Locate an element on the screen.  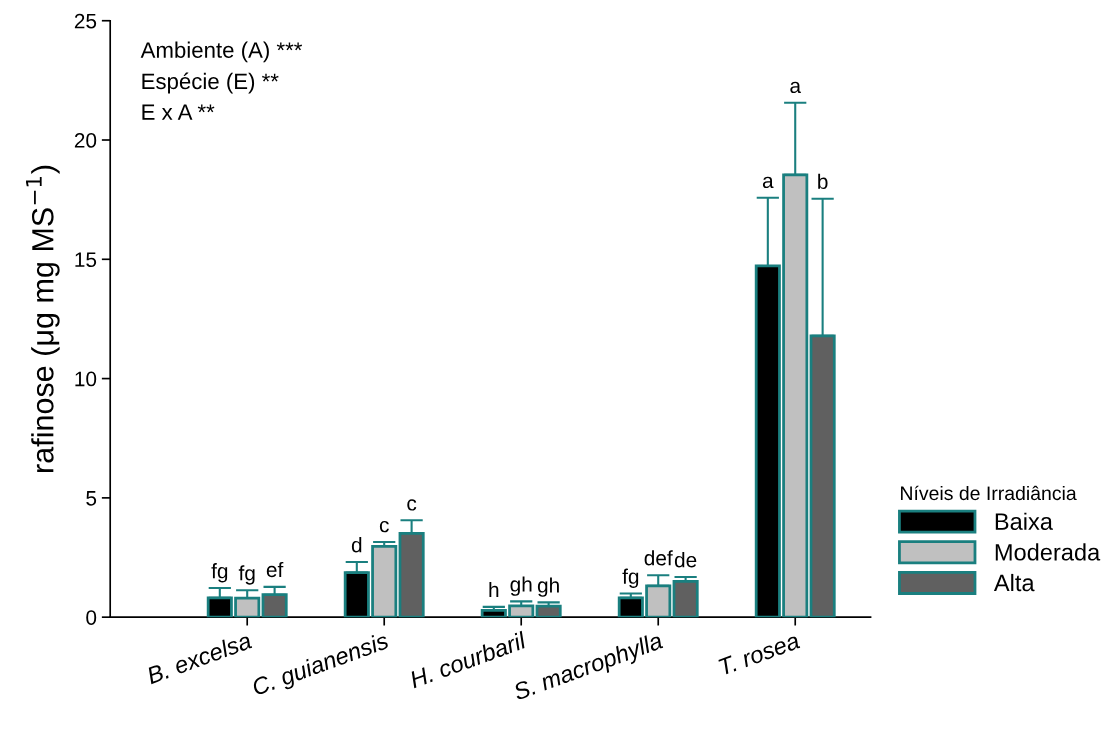
x-tick-label: B. excelsa is located at coordinates (199, 658).